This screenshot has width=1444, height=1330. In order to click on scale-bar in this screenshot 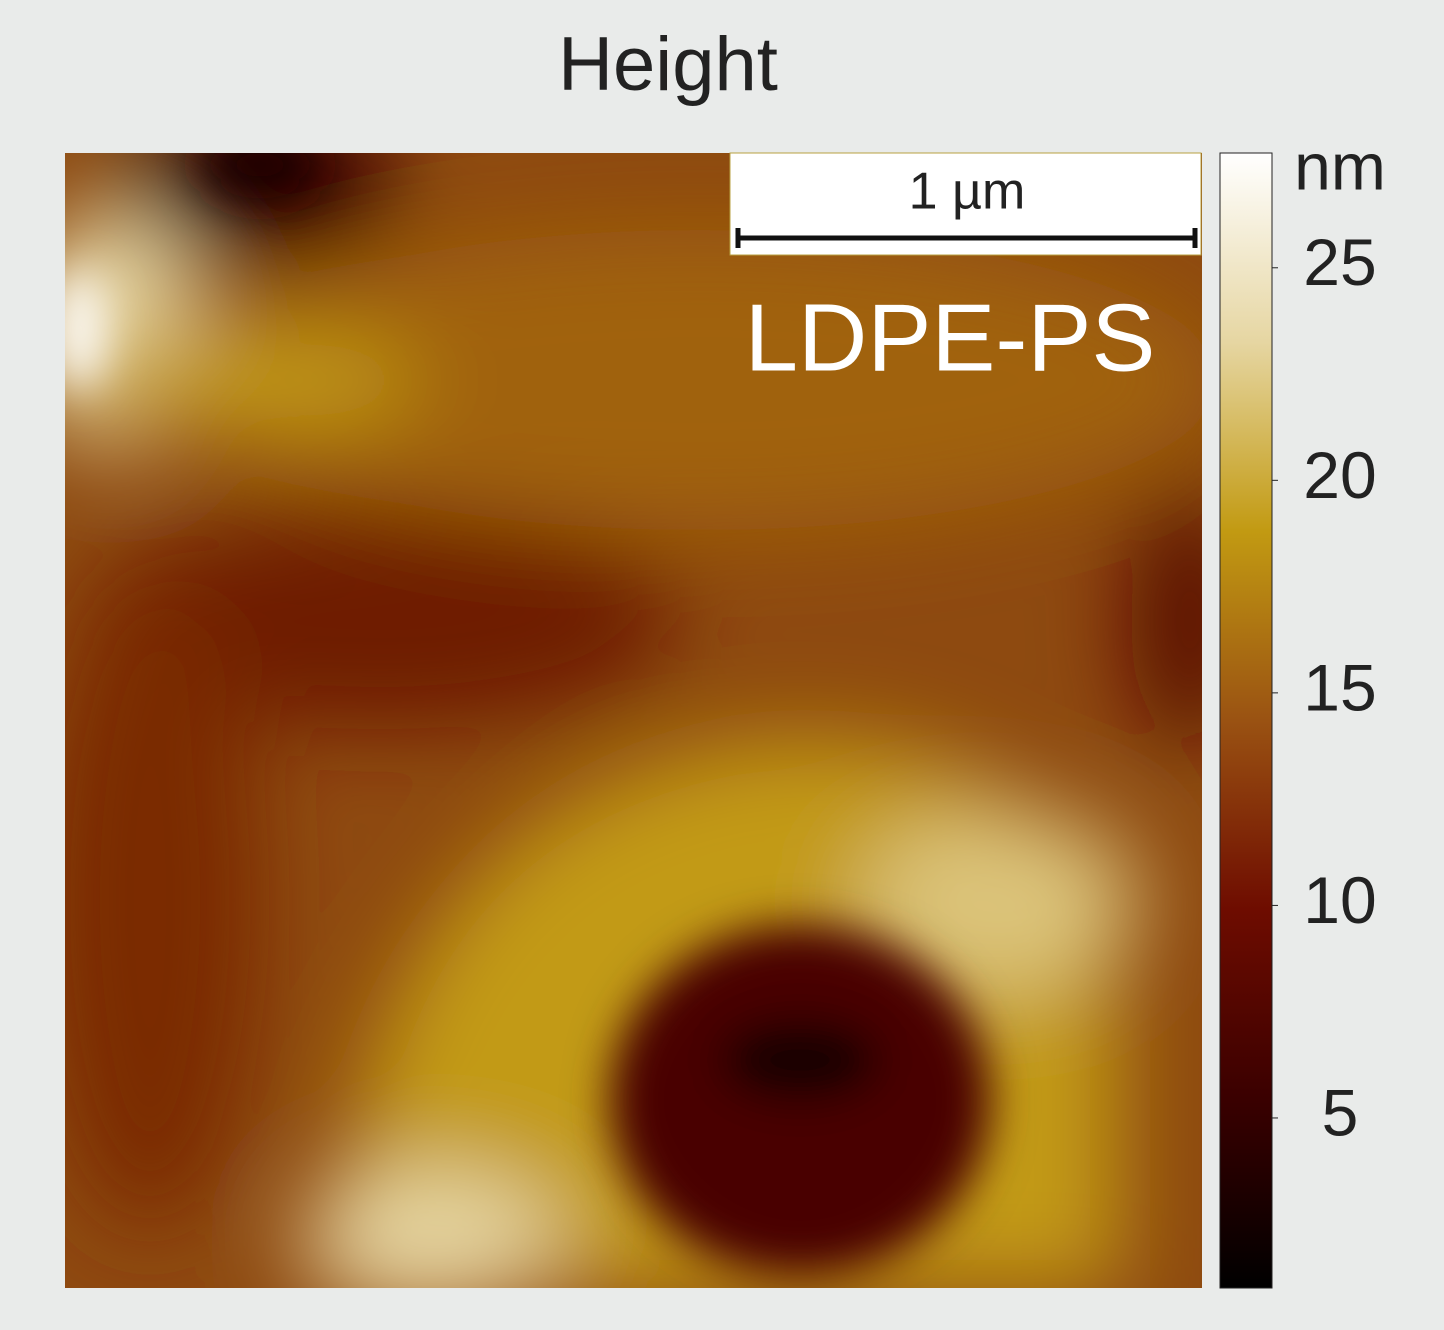, I will do `click(966, 238)`.